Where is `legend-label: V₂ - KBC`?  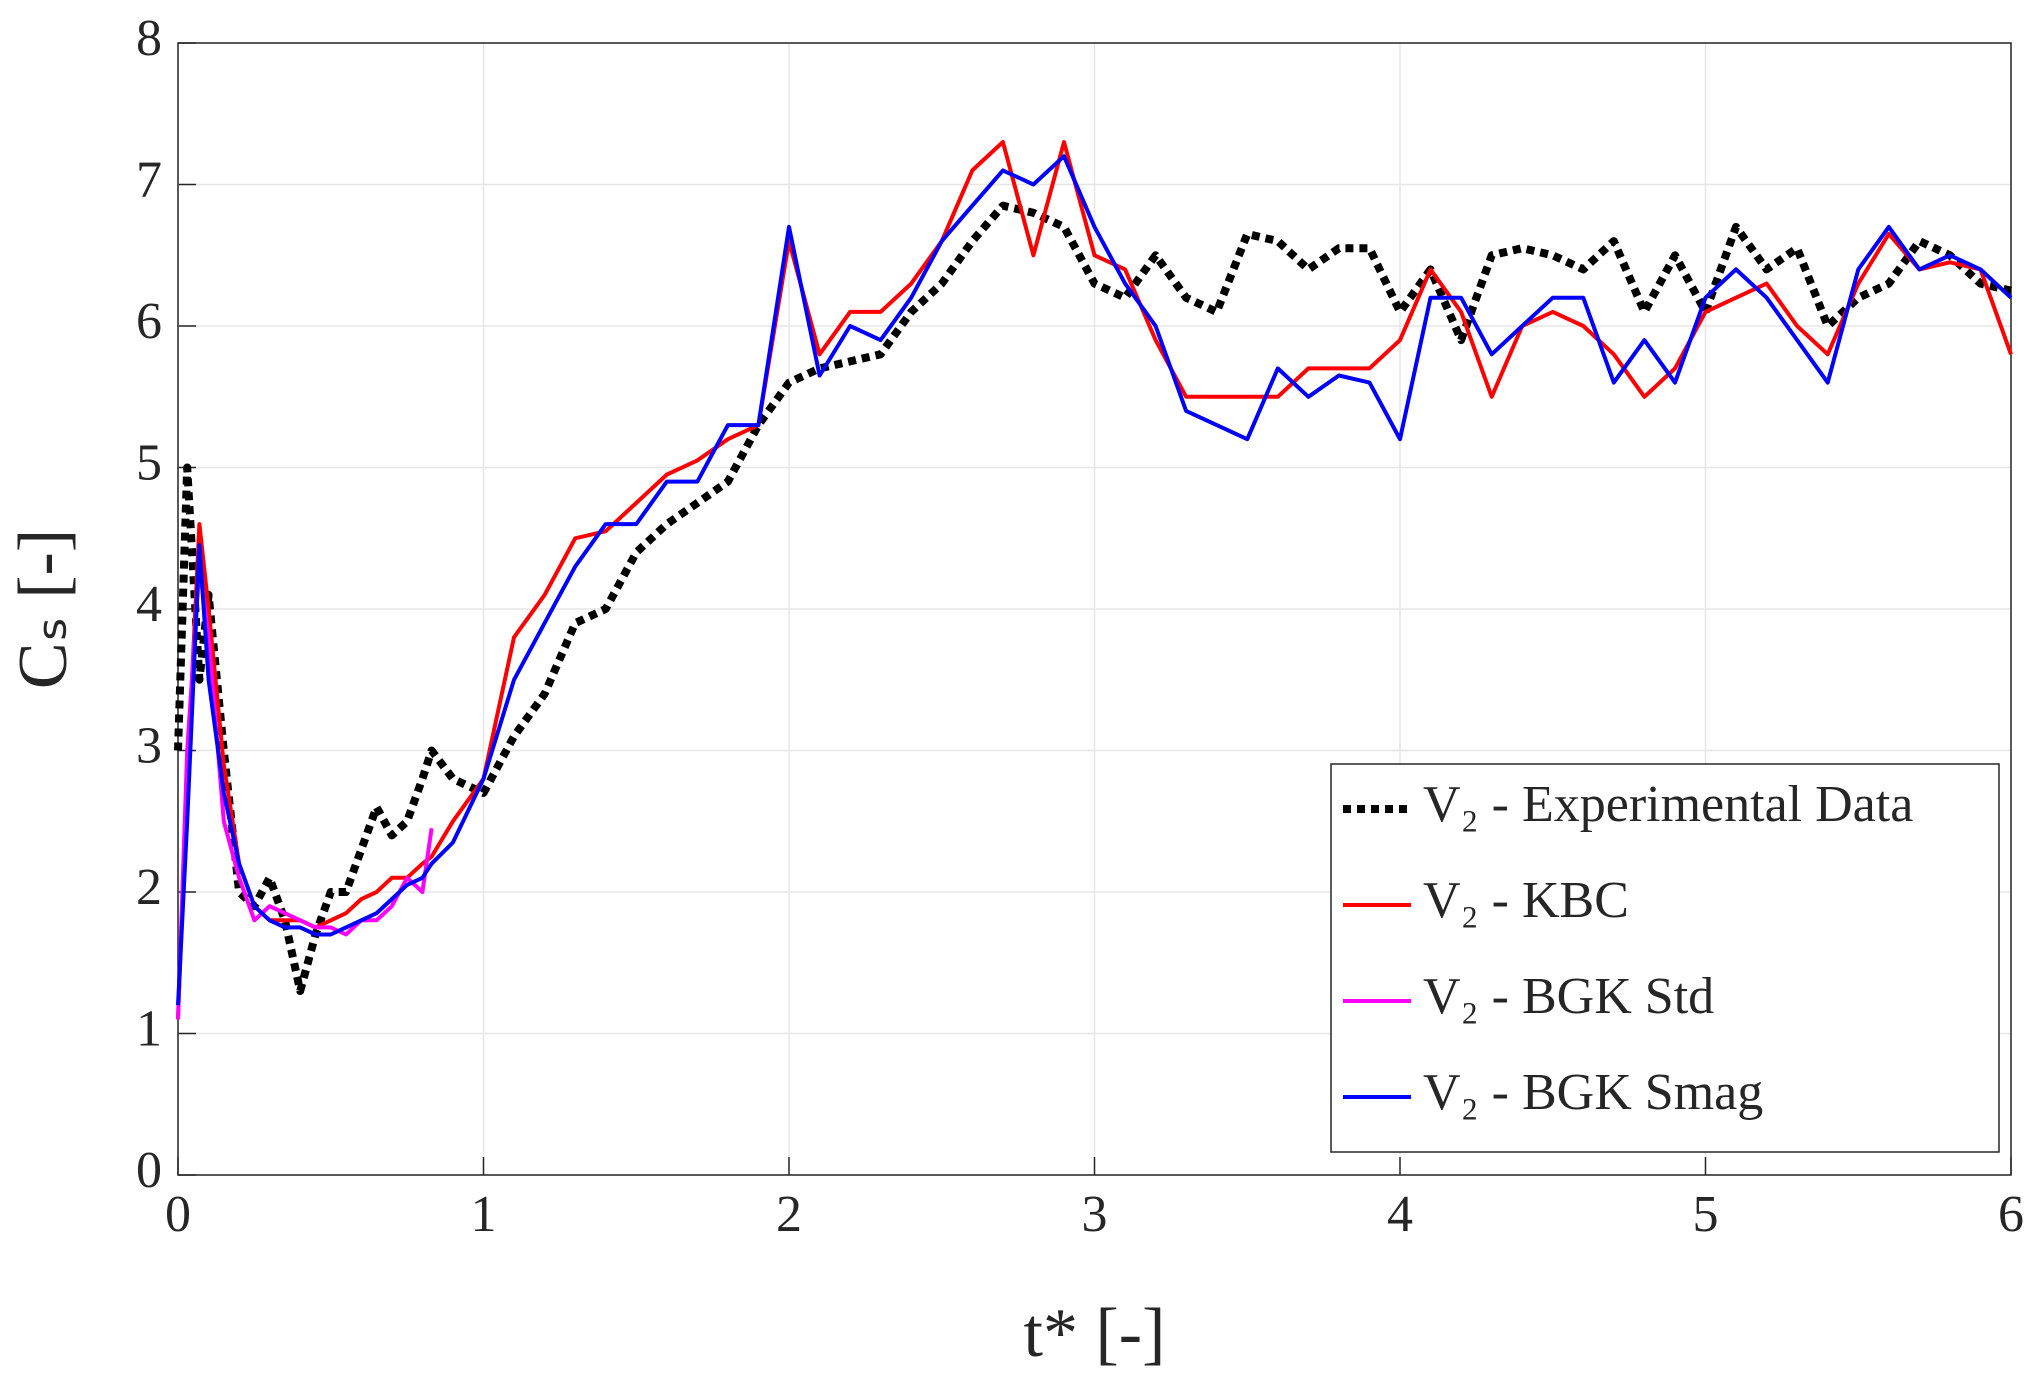 legend-label: V₂ - KBC is located at coordinates (1526, 900).